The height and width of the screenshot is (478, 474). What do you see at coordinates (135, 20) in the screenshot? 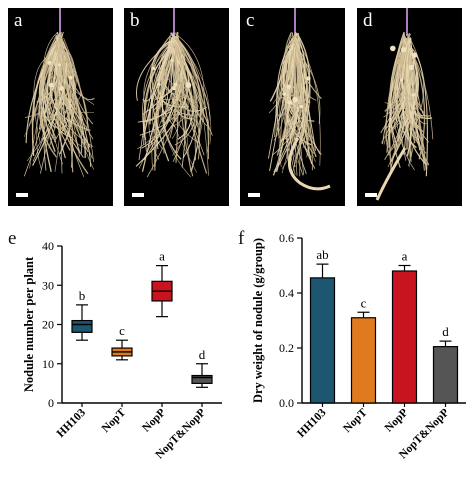
I see `photo-label: b` at bounding box center [135, 20].